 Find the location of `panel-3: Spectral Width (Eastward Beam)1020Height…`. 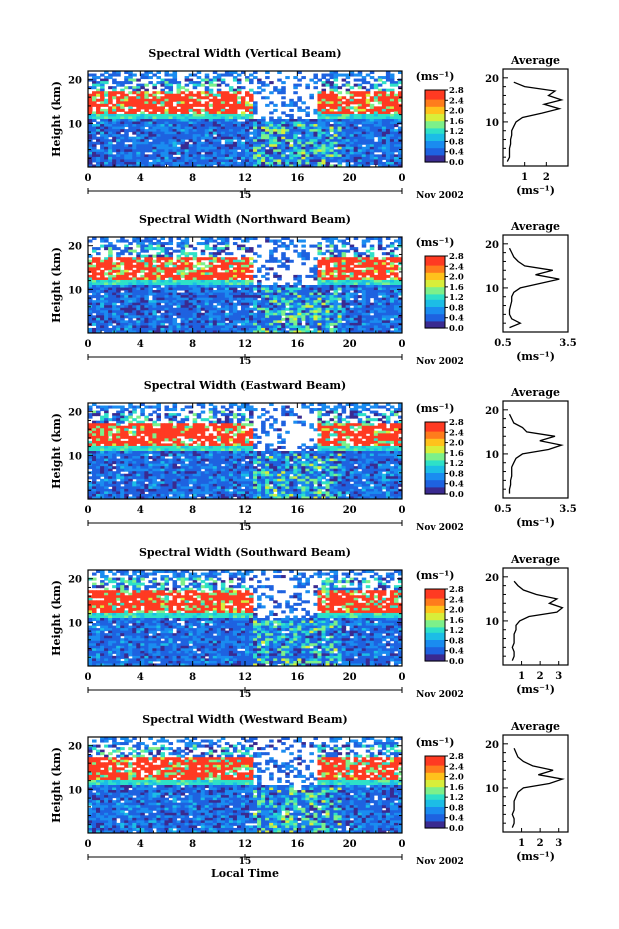

panel-3: Spectral Width (Eastward Beam)1020Height… is located at coordinates (313, 456).